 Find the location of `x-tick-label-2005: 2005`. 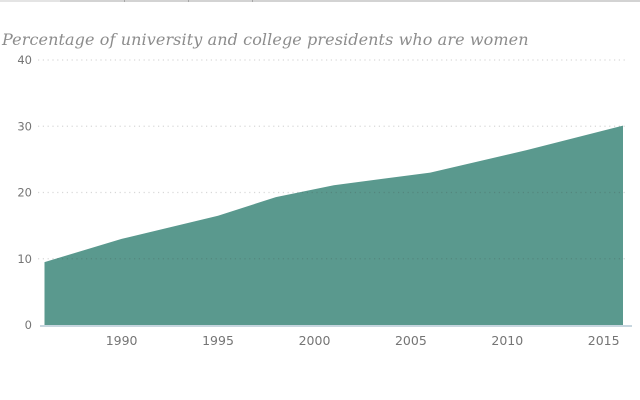

x-tick-label-2005: 2005 is located at coordinates (411, 340).